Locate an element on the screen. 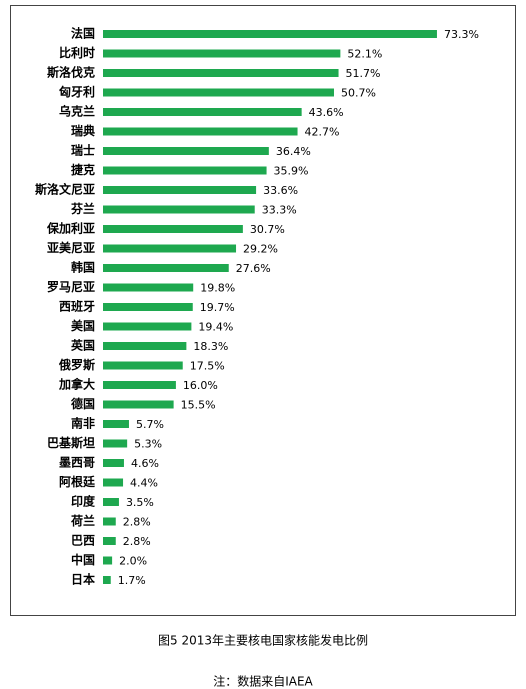  category-label: 阿根廷 is located at coordinates (77, 481).